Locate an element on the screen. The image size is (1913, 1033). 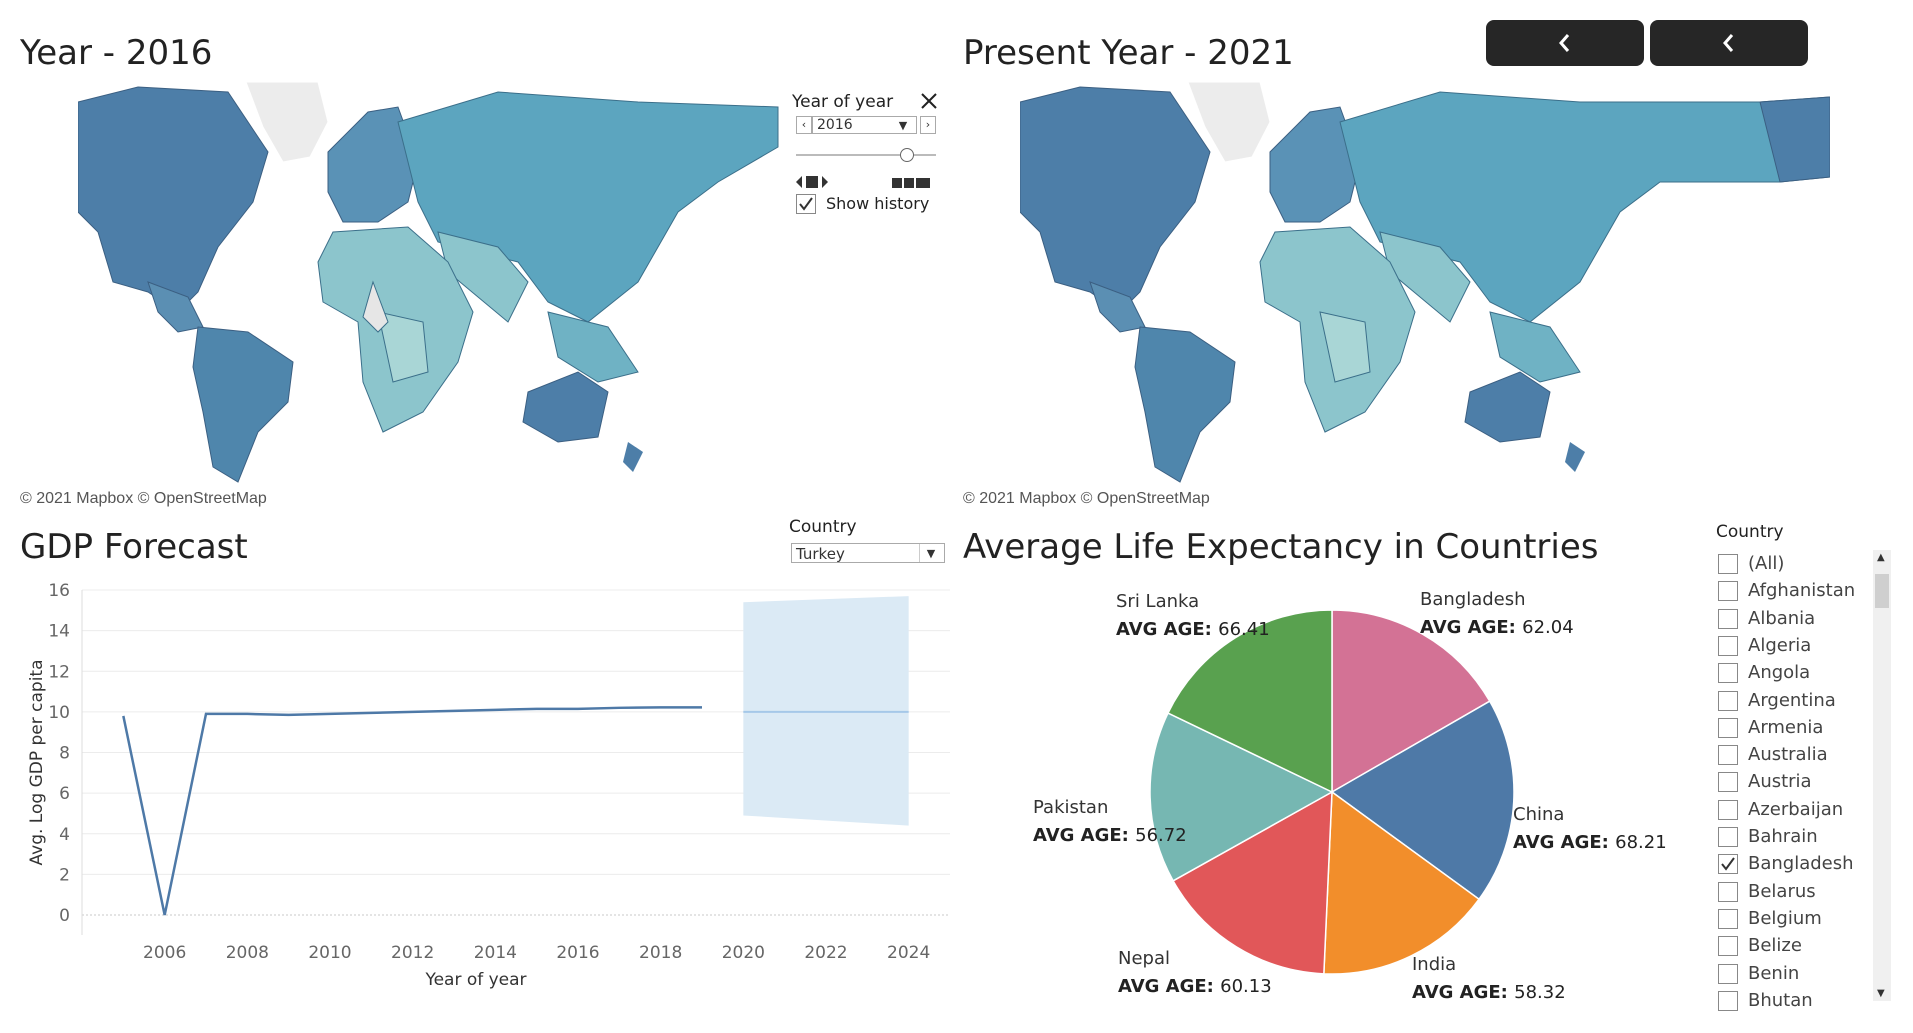
country-label: Algeria is located at coordinates (1780, 645).